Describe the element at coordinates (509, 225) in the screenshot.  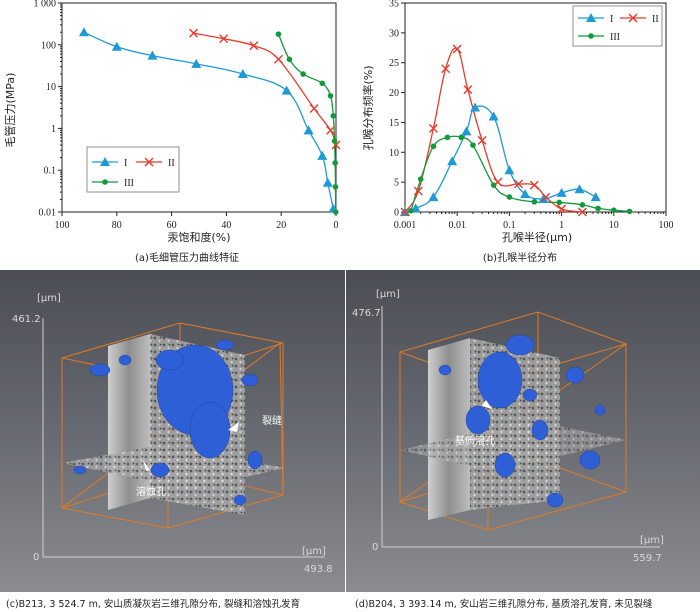
I see `x-tick-label: 0.1` at that location.